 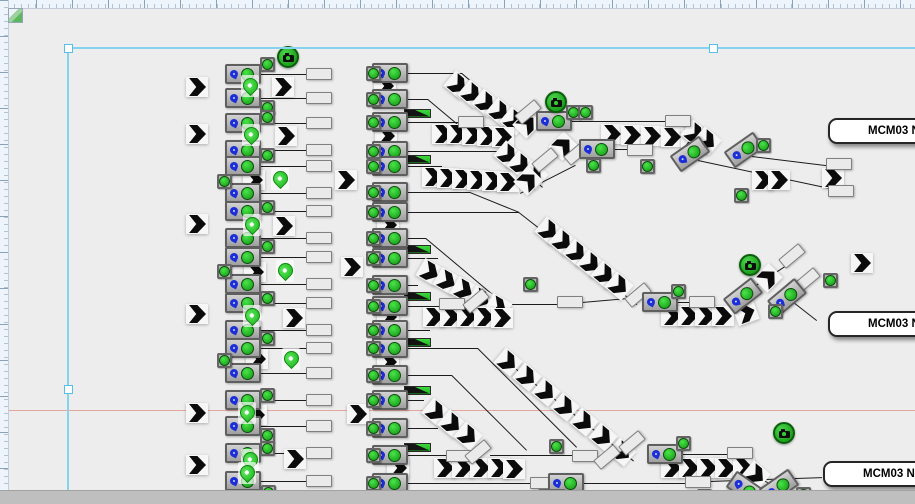 I want to click on mcm-label: MCM03 No, so click(x=871, y=131).